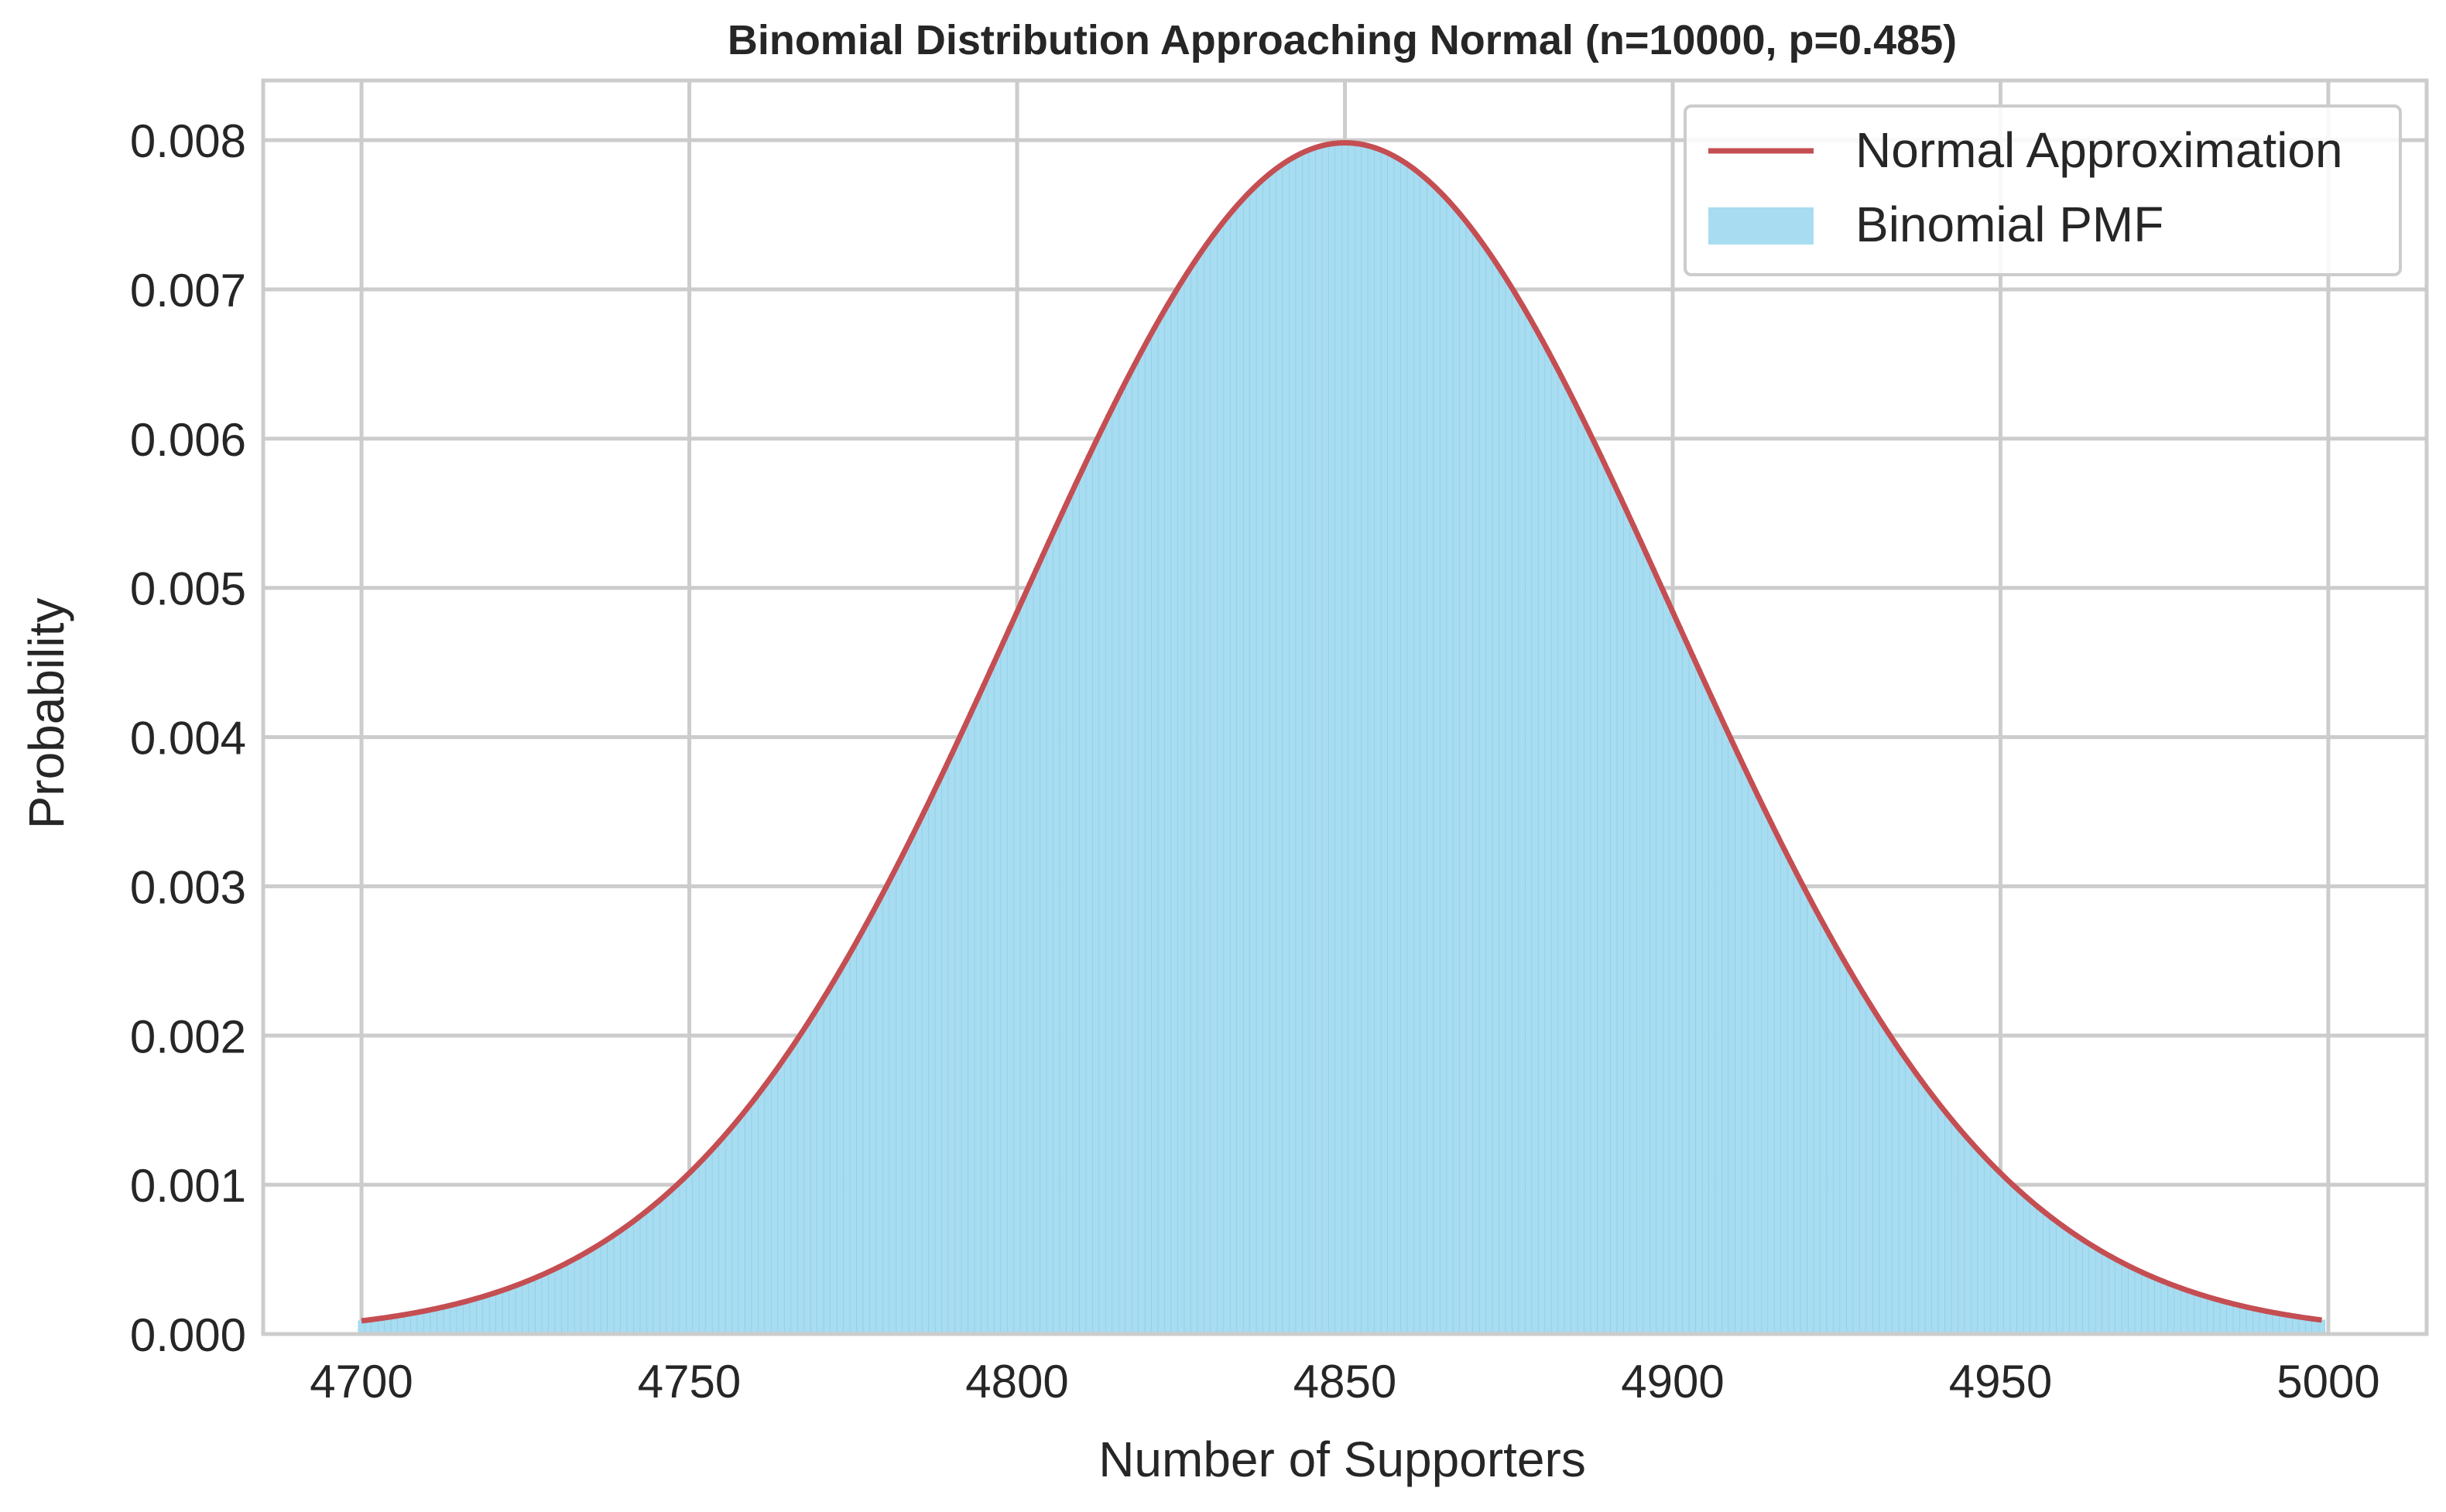 This screenshot has width=2446, height=1512. I want to click on legend-frame, so click(2043, 190).